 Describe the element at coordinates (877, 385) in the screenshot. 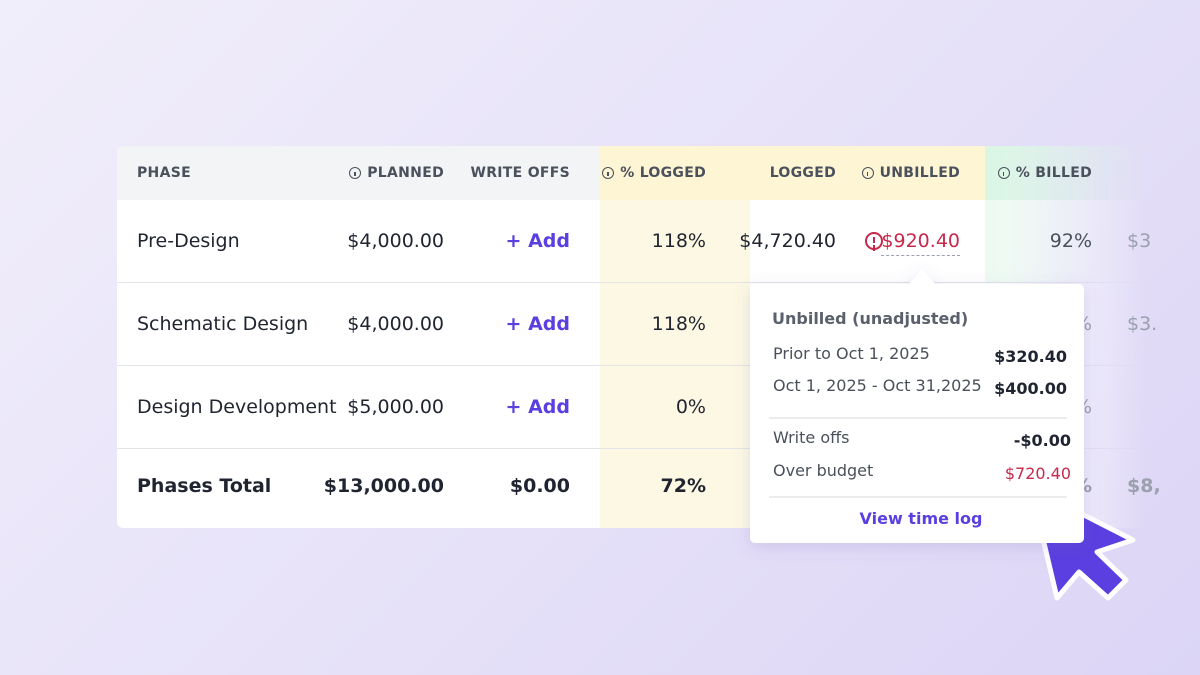

I see `tooltip-label: Oct 1, 2025 - Oct 31,2025` at that location.